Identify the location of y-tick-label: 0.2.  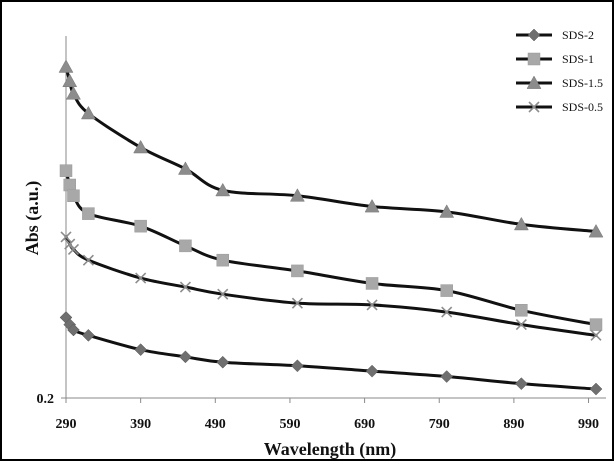
(46, 399).